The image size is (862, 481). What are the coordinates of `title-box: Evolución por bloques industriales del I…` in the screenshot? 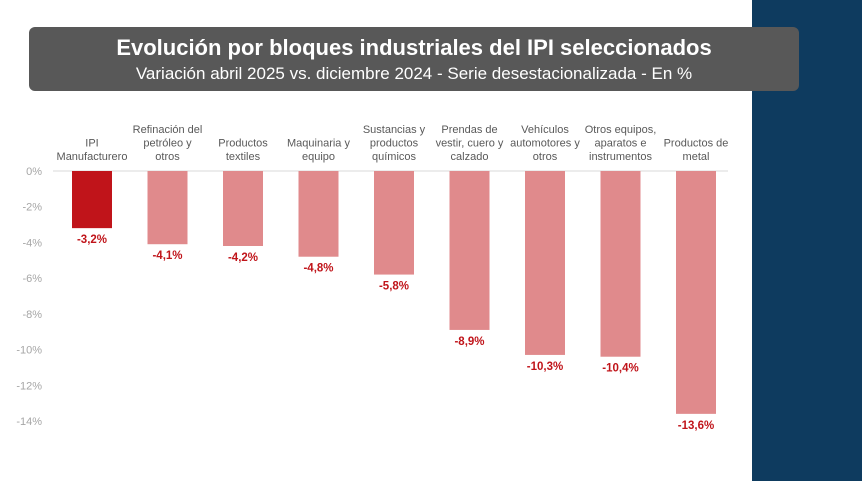 It's located at (414, 59).